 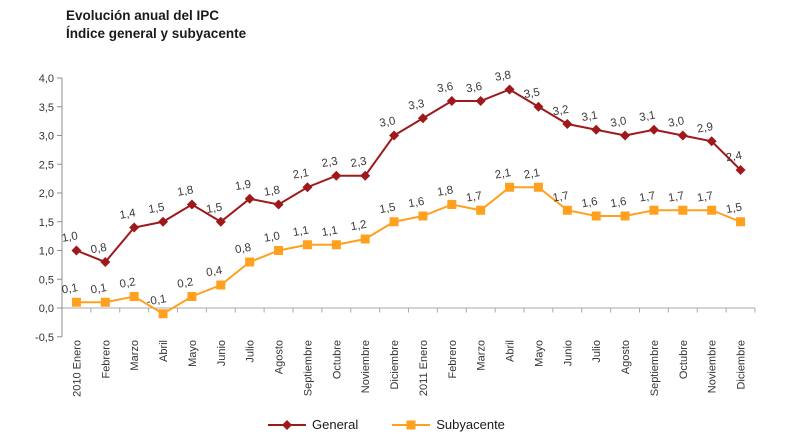 I want to click on x-tick-label: Mayo, so click(x=539, y=353).